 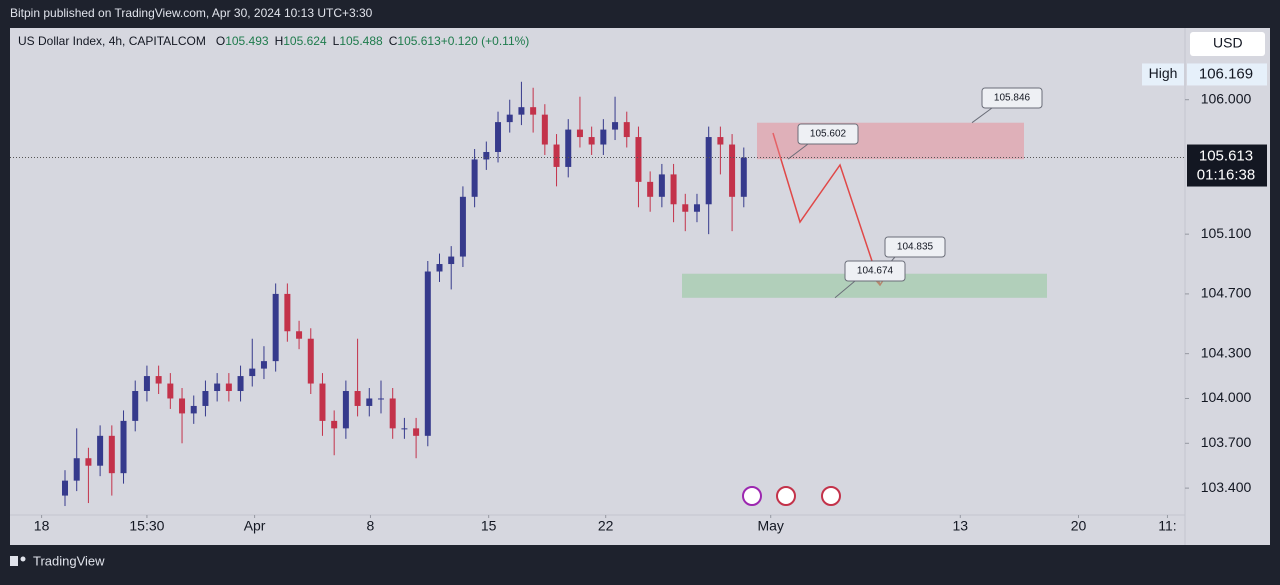 I want to click on x-tick-label: 15:30, so click(x=146, y=526).